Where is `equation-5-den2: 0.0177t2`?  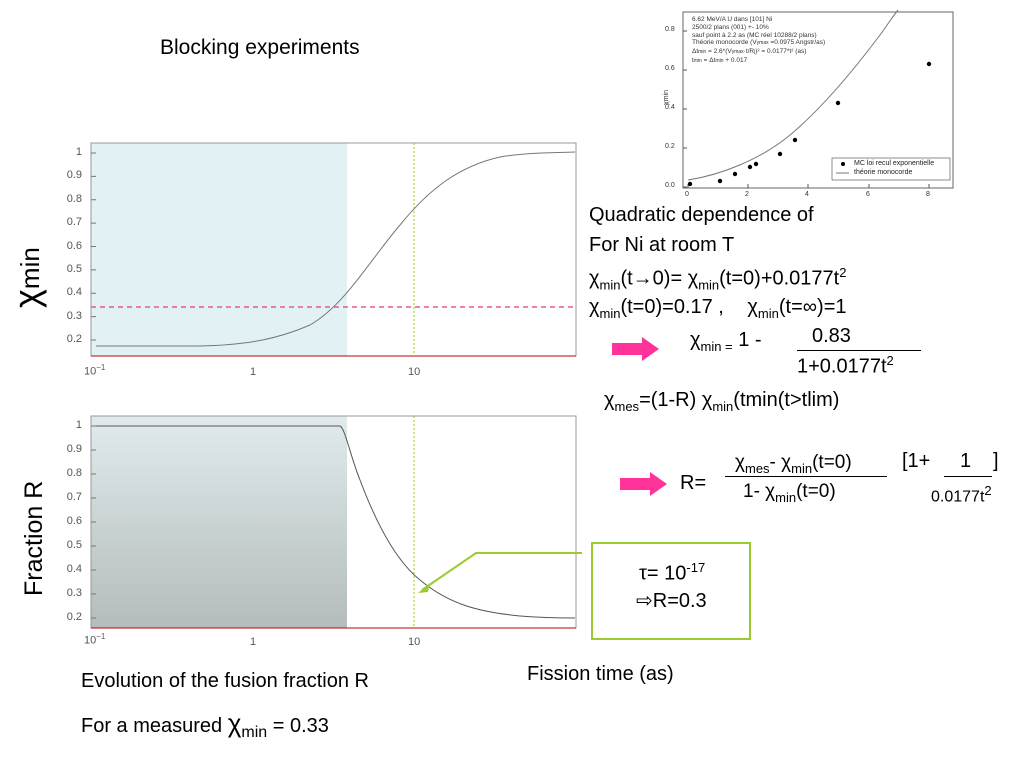
equation-5-den2: 0.0177t2 is located at coordinates (961, 494).